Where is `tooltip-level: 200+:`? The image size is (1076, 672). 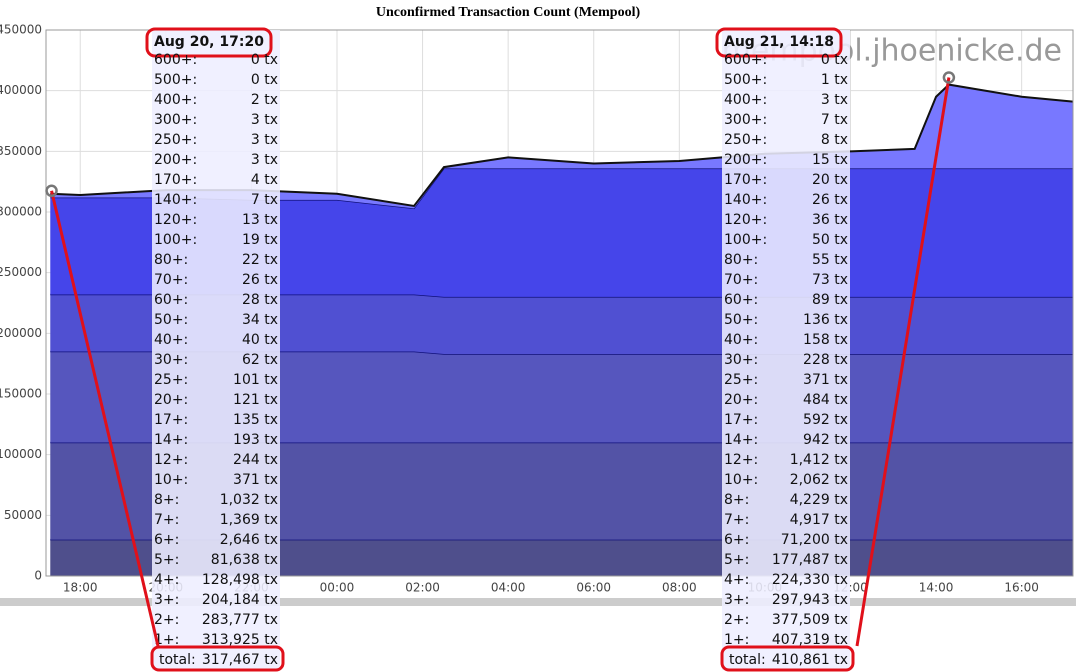
tooltip-level: 200+: is located at coordinates (745, 160).